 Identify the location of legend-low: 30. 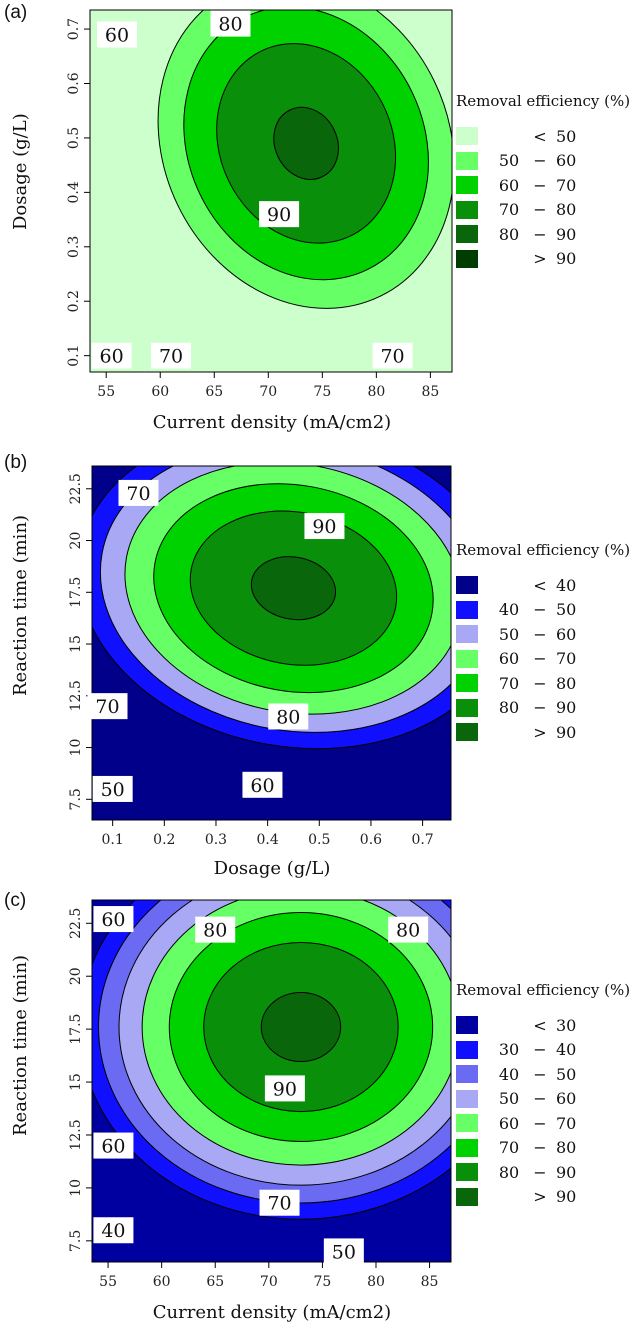
(509, 1050).